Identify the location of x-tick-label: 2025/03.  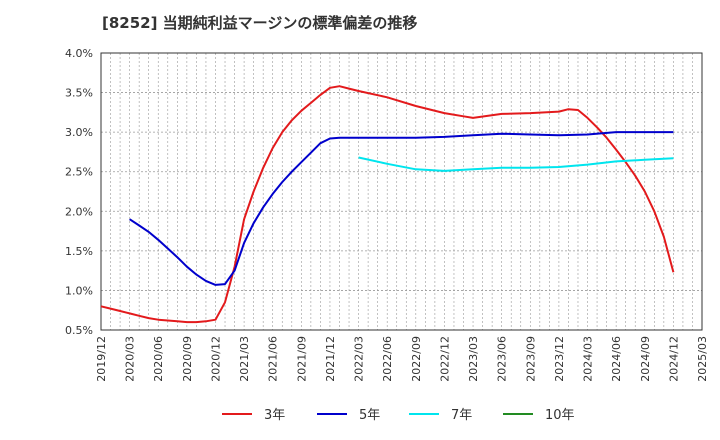
(702, 359).